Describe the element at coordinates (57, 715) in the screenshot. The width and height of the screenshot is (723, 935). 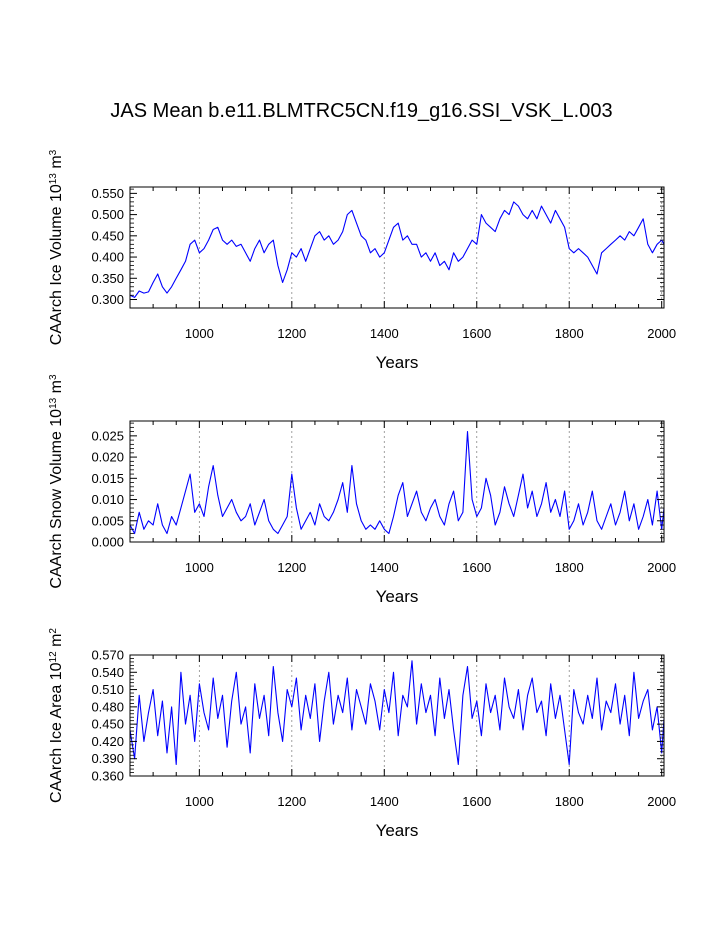
I see `ice-area-y-axis-label: CAArch Ice Area 1012 m2` at that location.